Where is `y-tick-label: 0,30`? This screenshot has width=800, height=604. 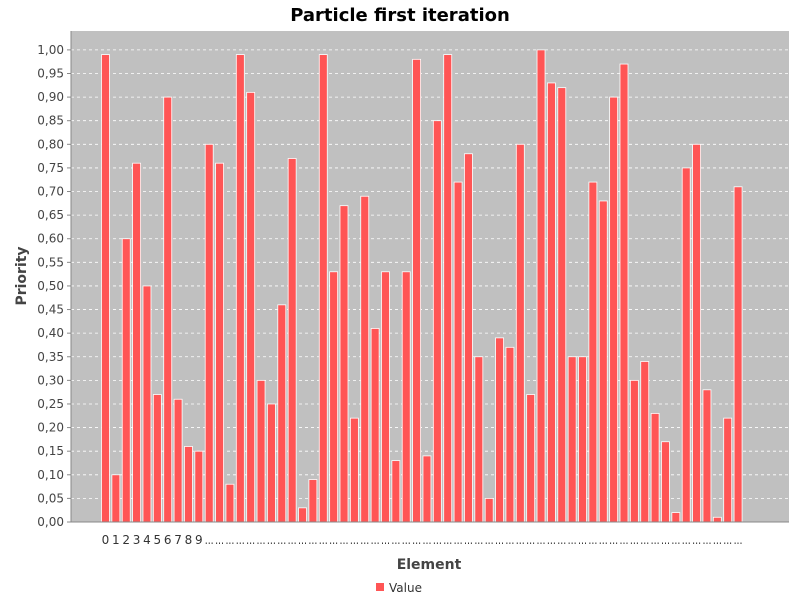
y-tick-label: 0,30 is located at coordinates (50, 380).